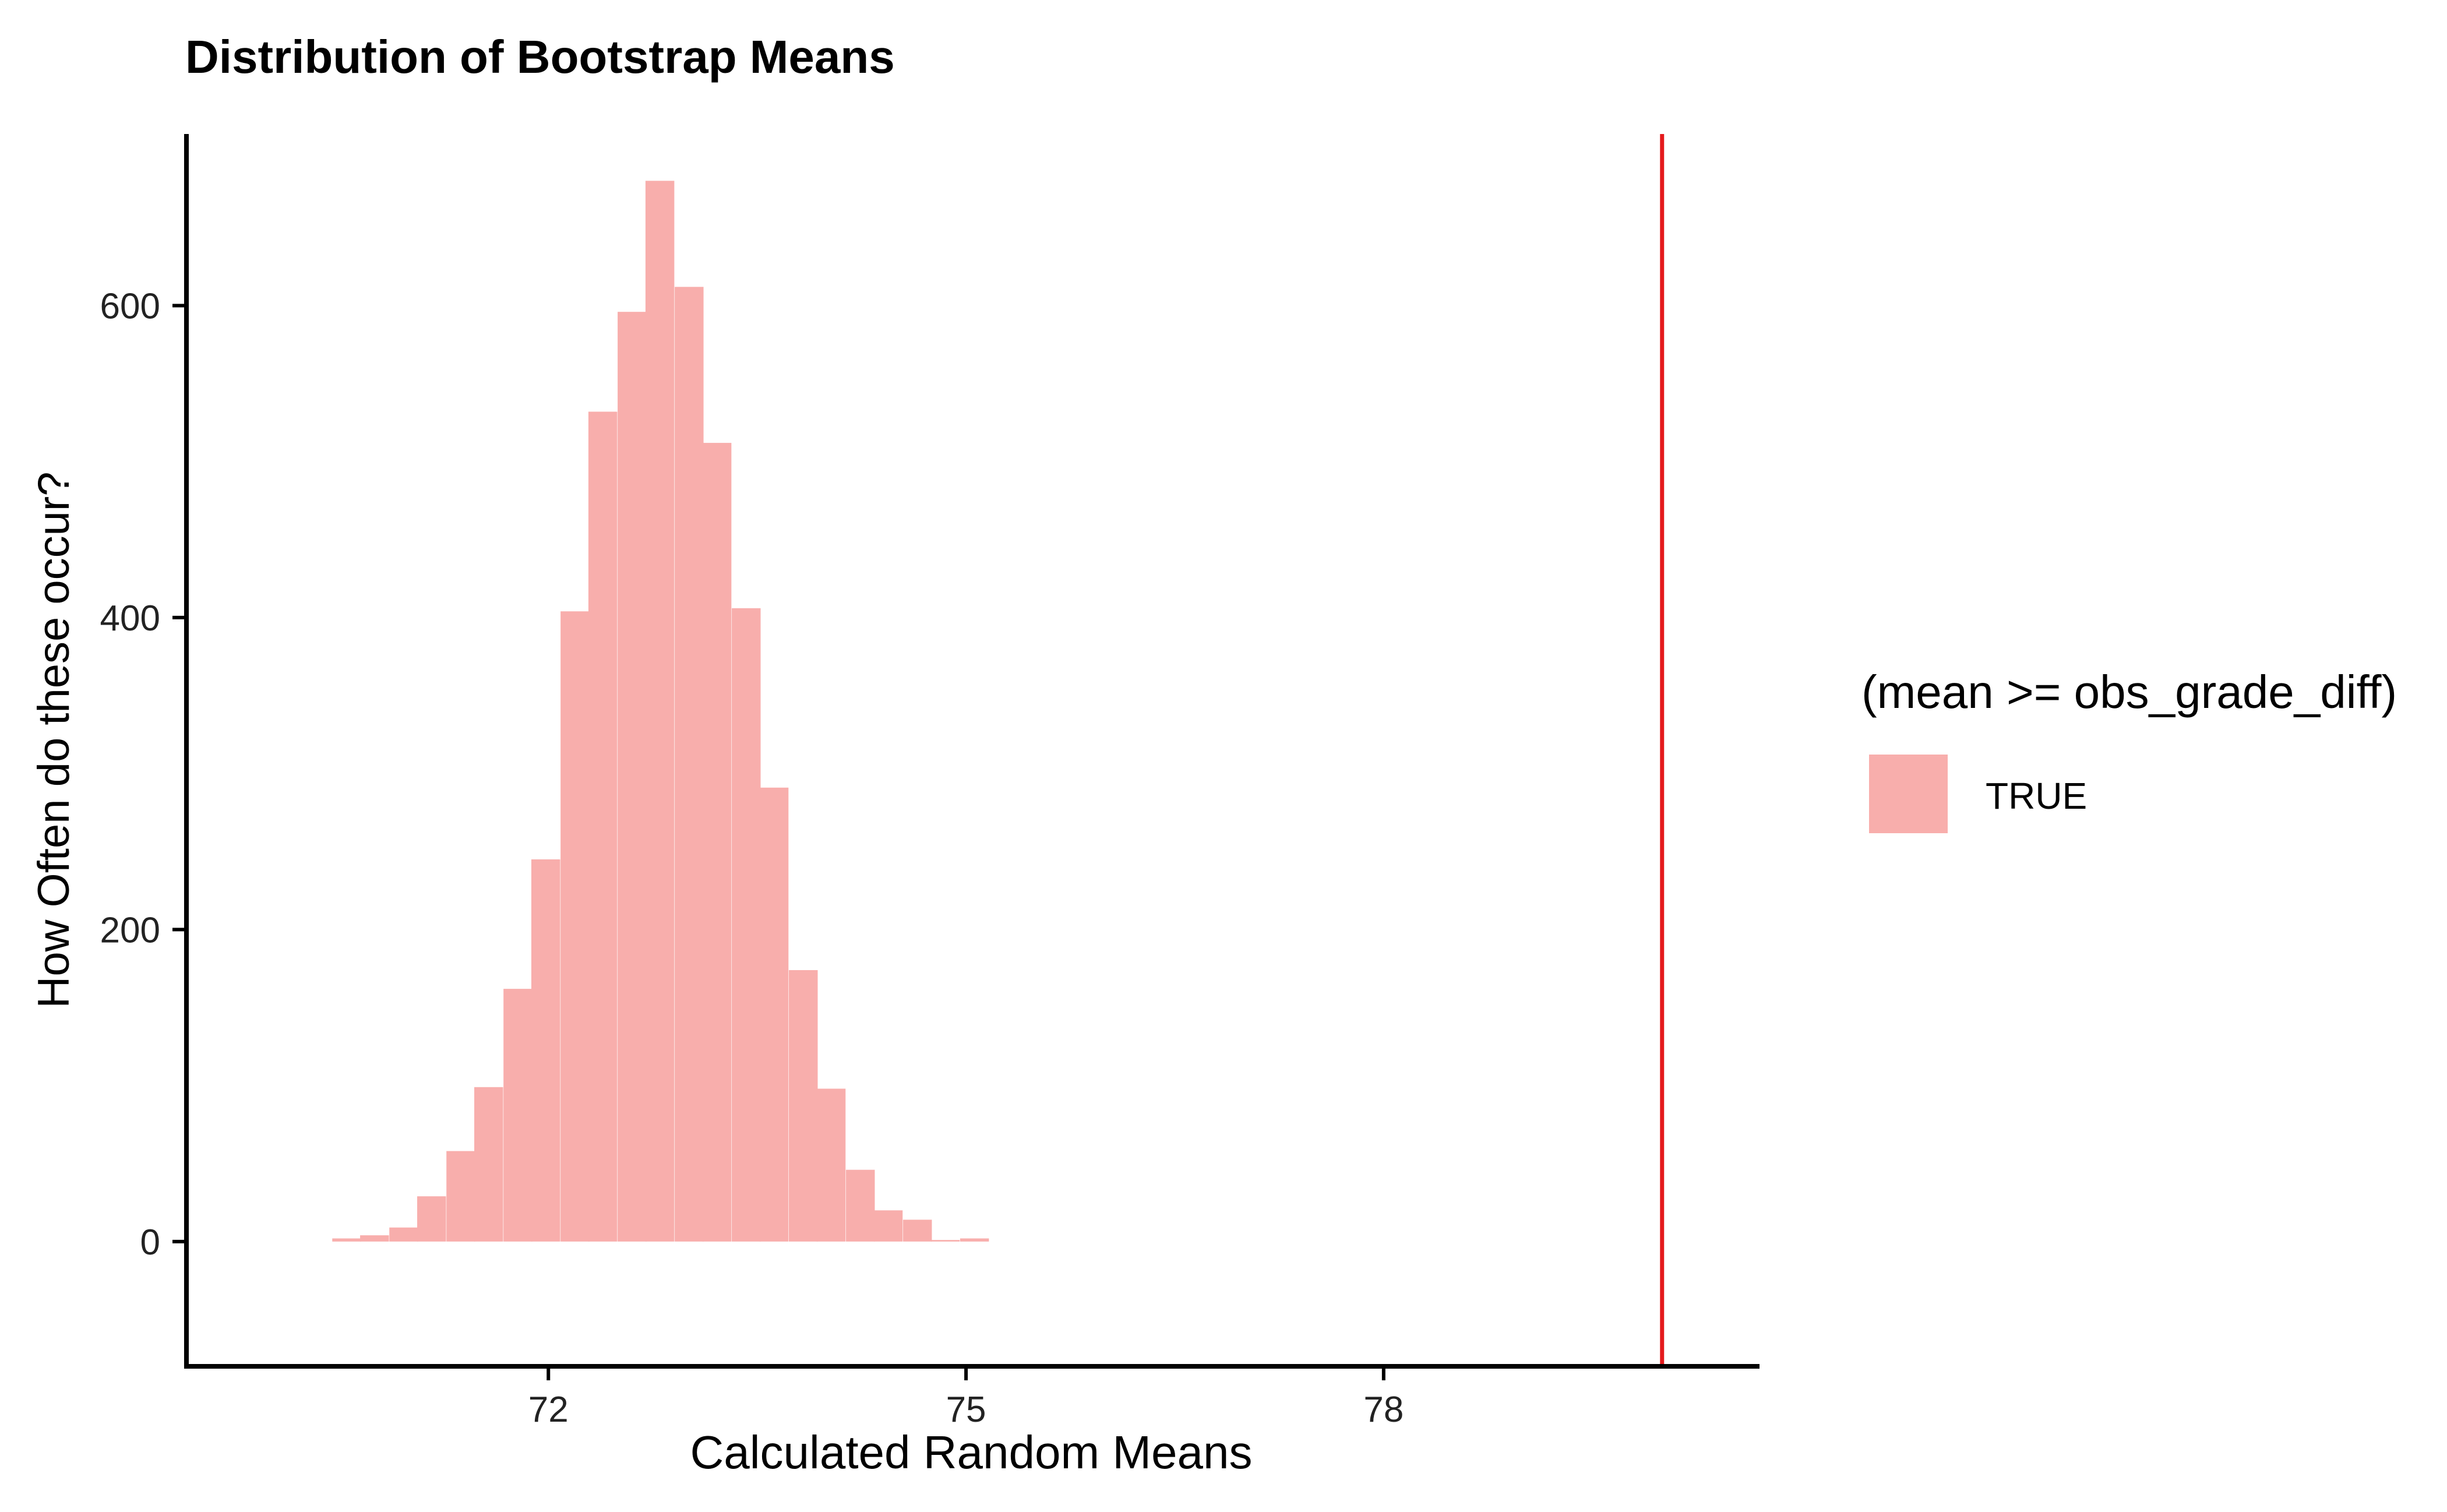 The height and width of the screenshot is (1512, 2447). I want to click on y-tick-label-600: 600, so click(130, 306).